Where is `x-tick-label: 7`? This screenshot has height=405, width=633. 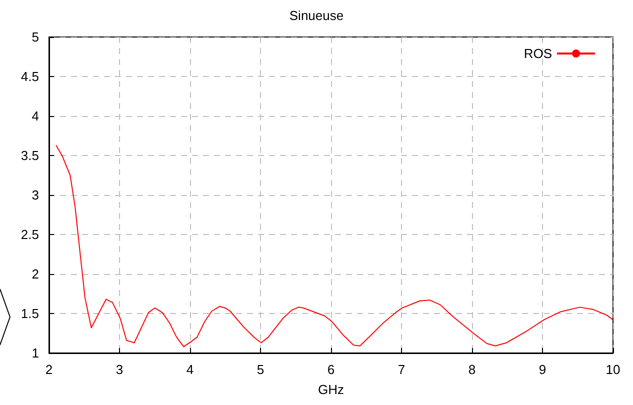
x-tick-label: 7 is located at coordinates (402, 369).